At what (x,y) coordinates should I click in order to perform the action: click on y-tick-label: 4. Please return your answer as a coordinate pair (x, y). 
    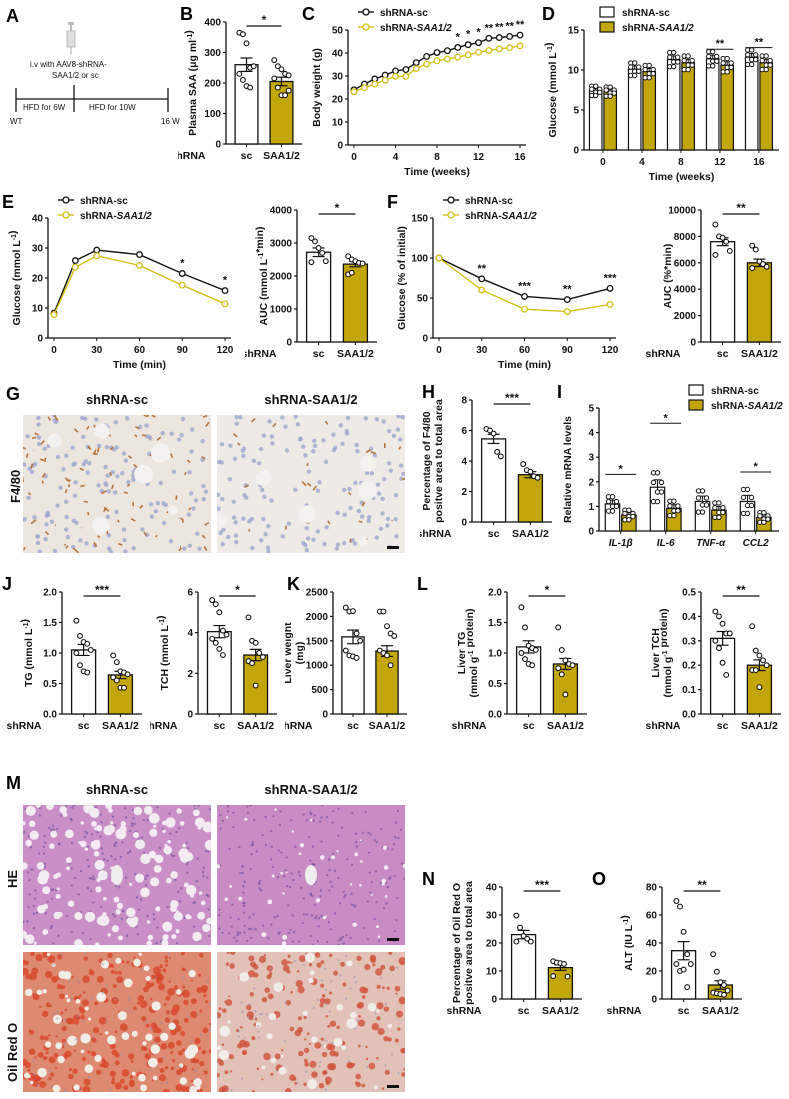
    Looking at the image, I should click on (190, 633).